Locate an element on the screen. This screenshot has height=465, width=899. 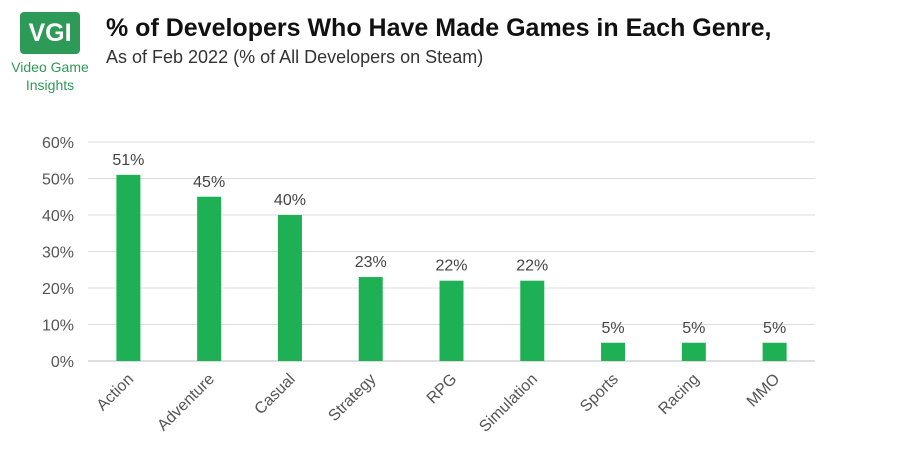
category-label: Casual is located at coordinates (275, 394).